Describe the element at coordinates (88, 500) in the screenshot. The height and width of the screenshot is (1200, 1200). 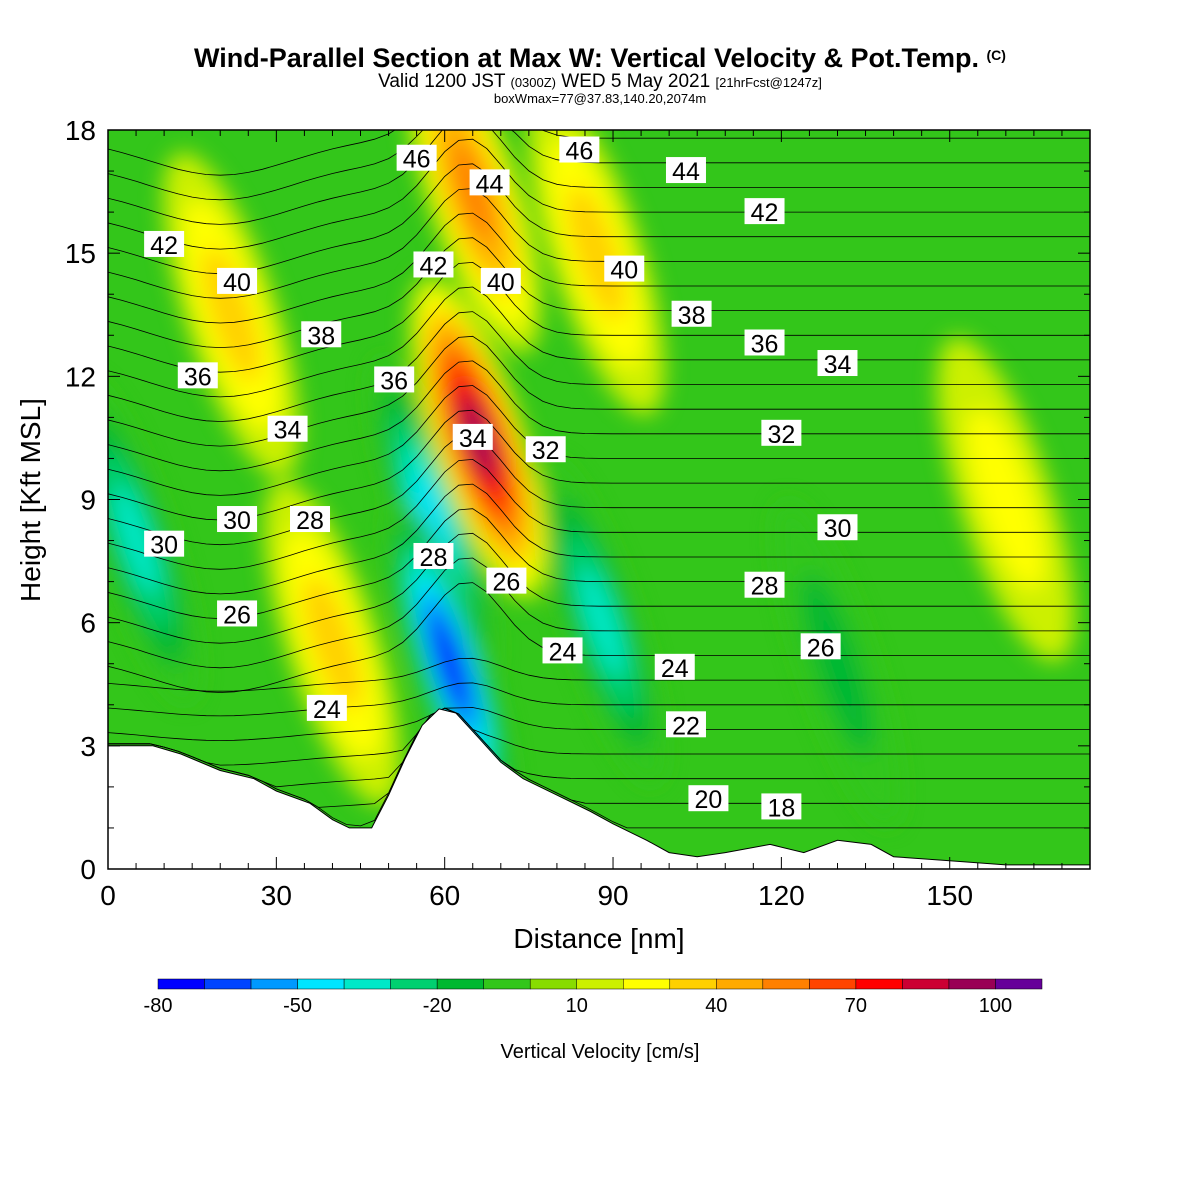
I see `y-tick-label: 9` at that location.